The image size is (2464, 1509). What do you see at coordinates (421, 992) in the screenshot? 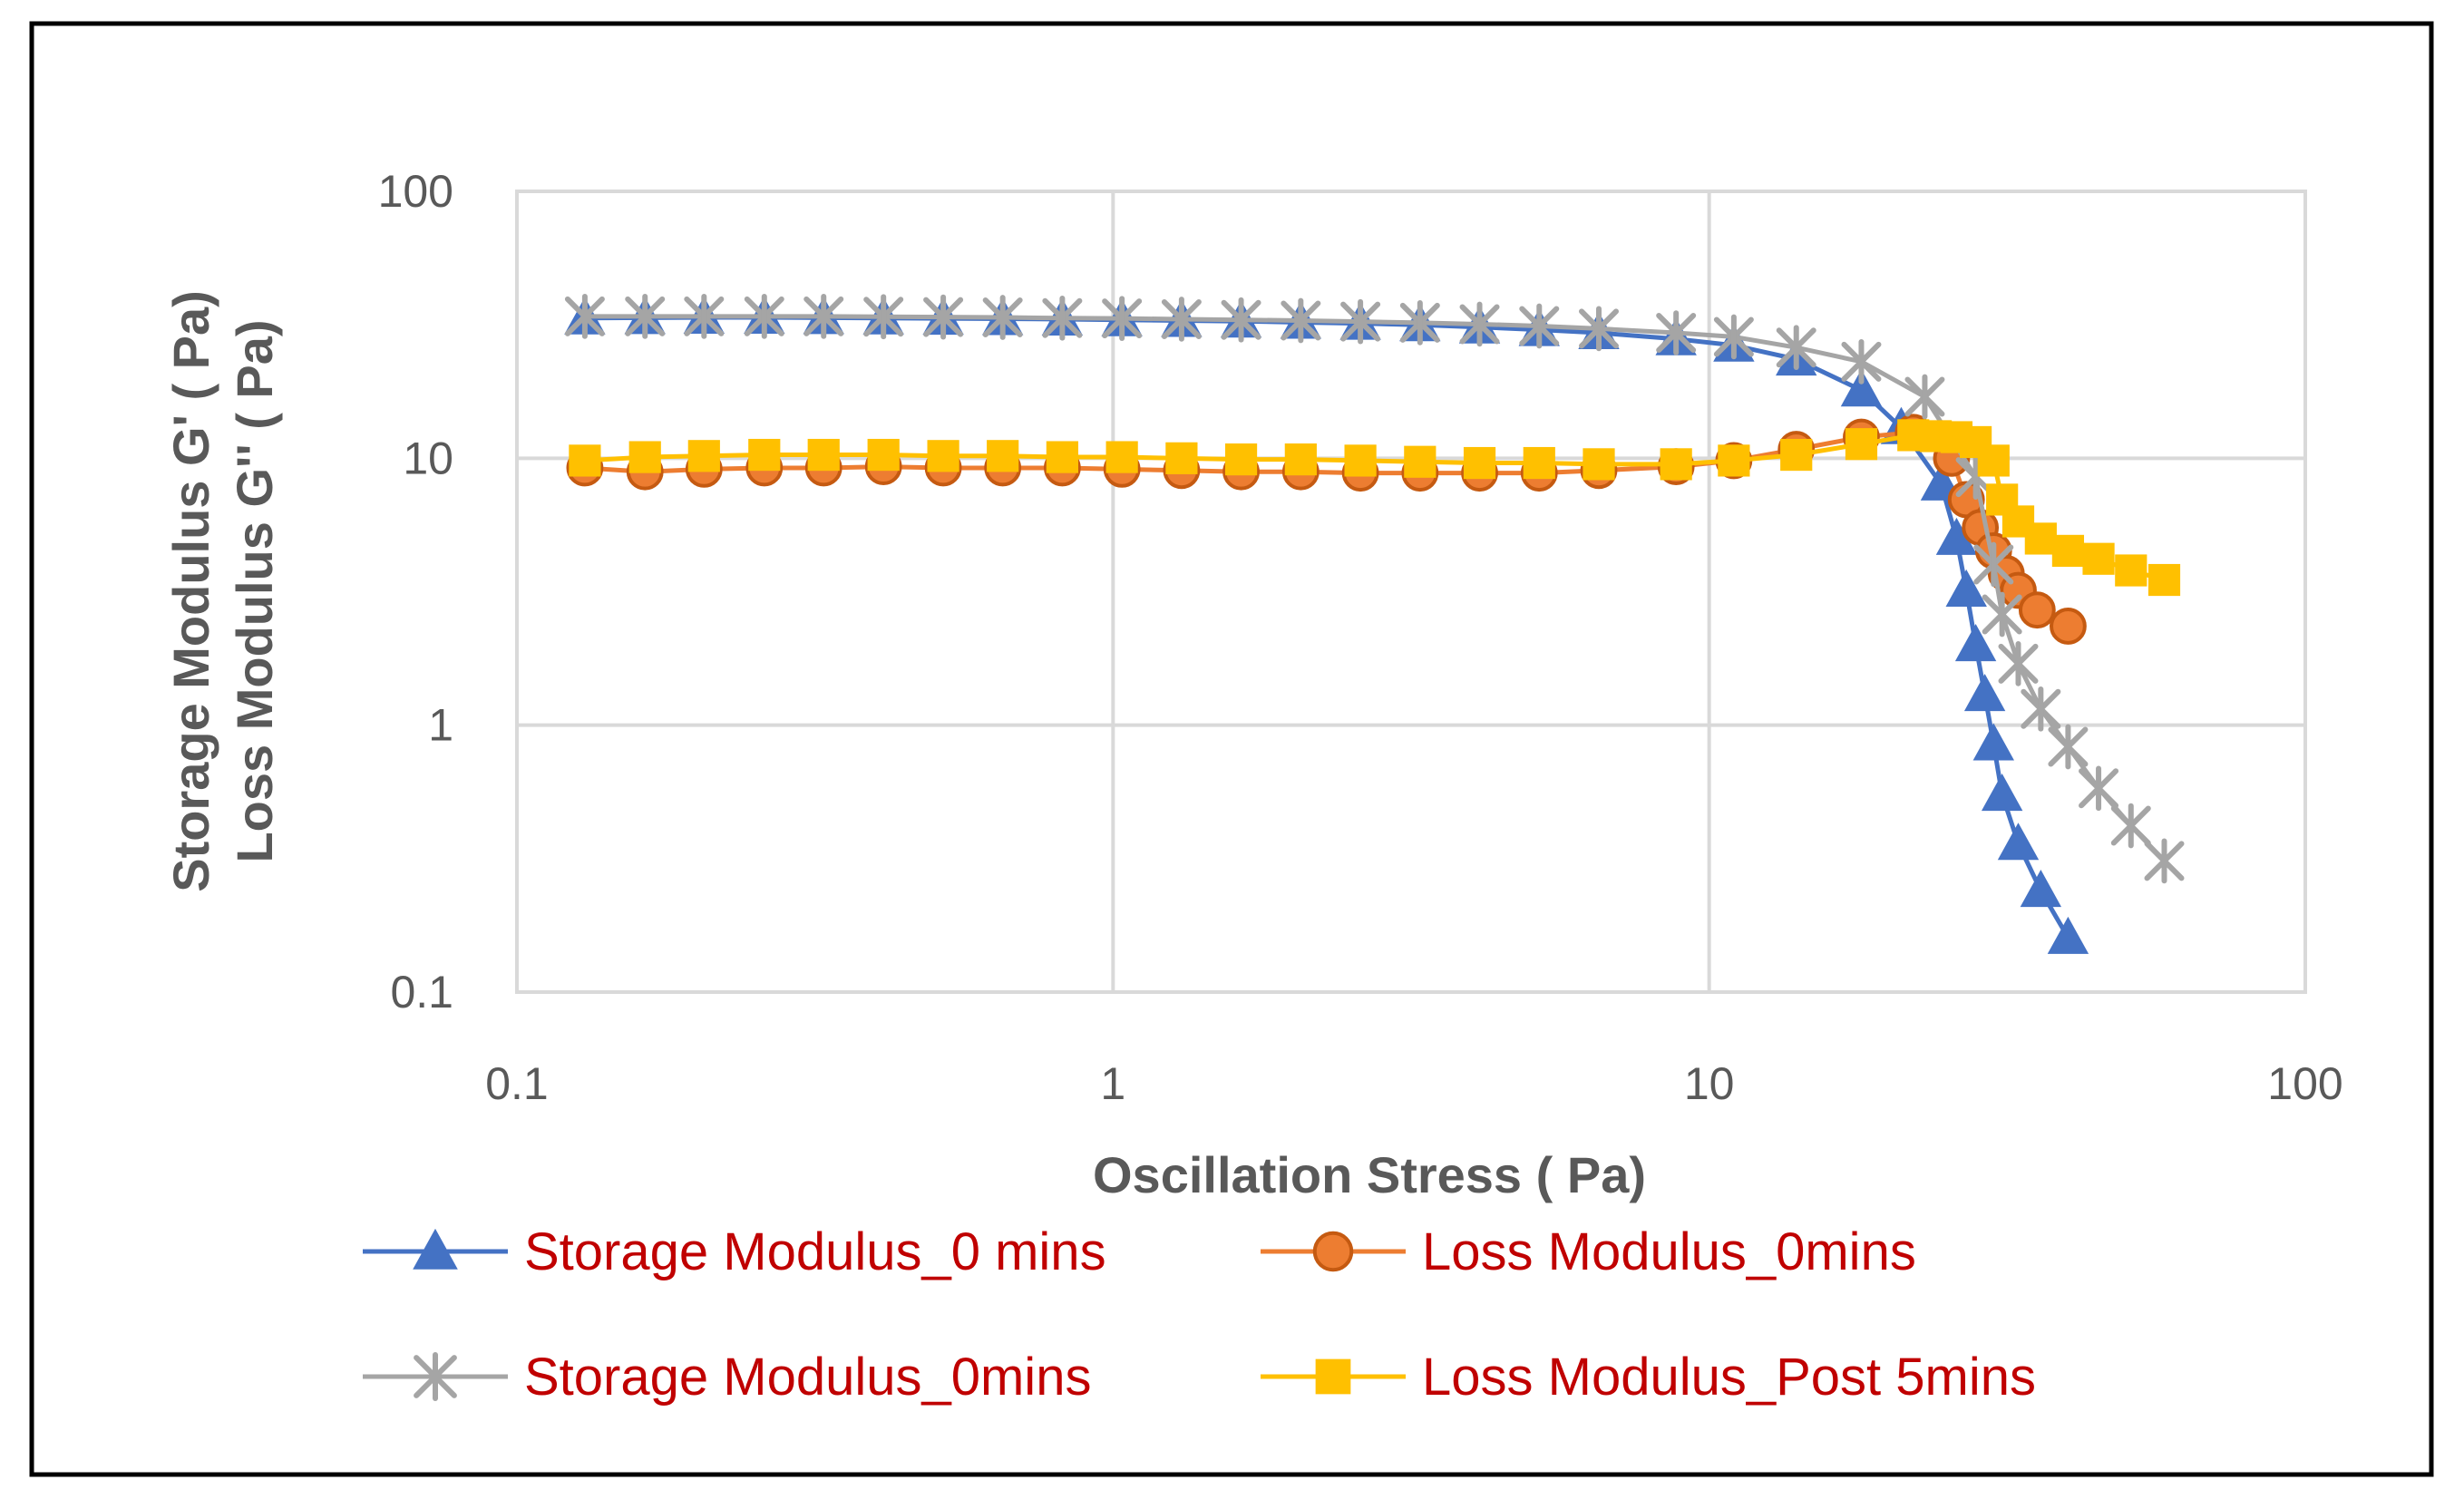
I see `y-tick-label: 0.1` at bounding box center [421, 992].